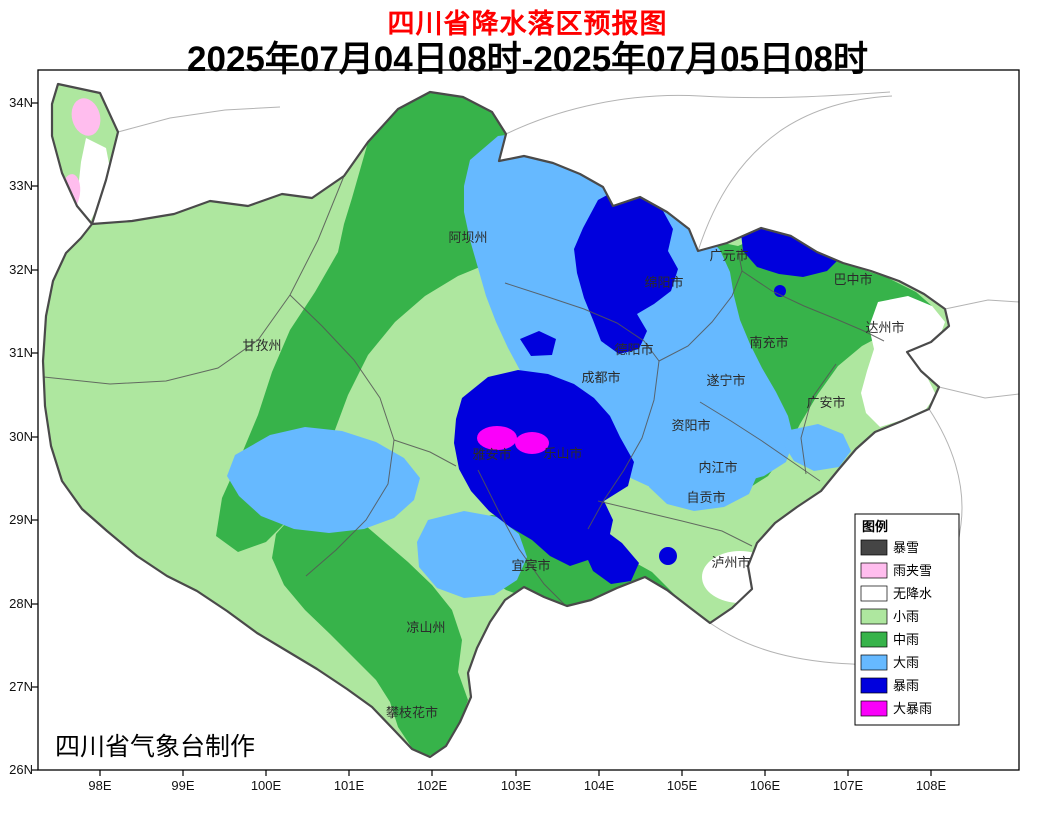  I want to click on svg-text: 103E, so click(516, 785).